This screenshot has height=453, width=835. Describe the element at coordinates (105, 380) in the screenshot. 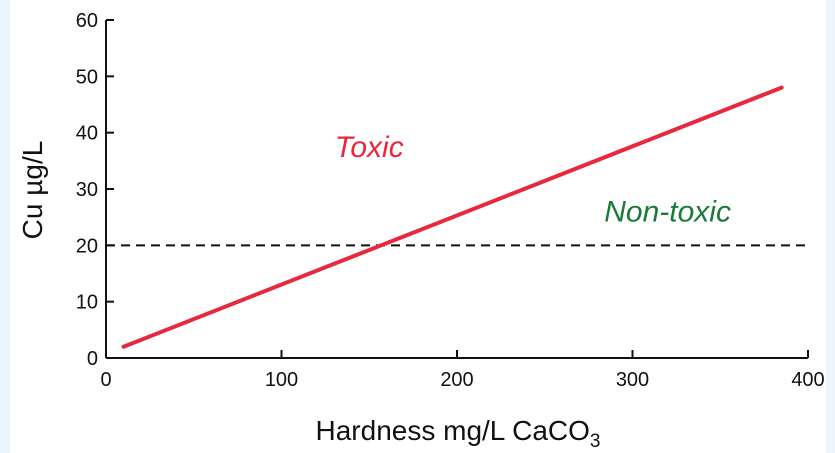

I see `x-tick-label: 0` at that location.